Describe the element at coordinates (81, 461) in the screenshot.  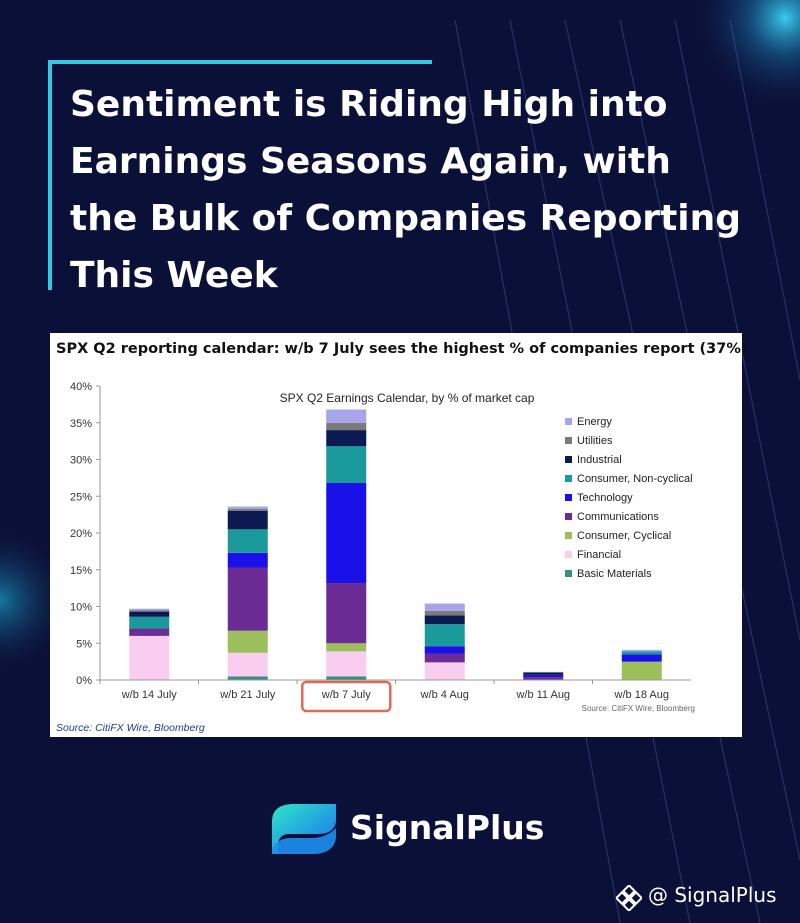
I see `y-tick-label: 30%` at that location.